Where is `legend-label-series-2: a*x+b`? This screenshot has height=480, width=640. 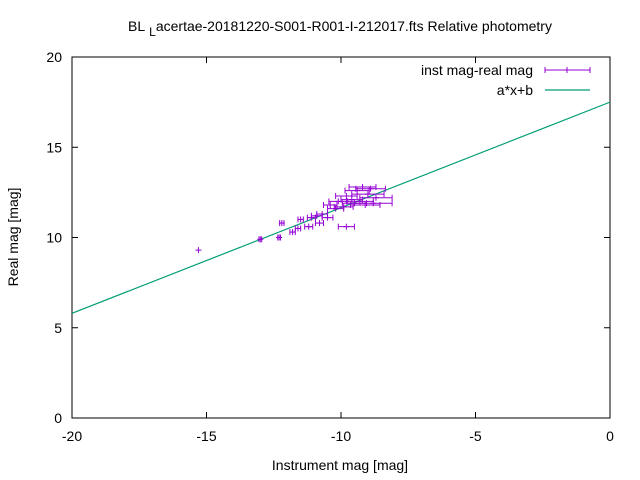 legend-label-series-2: a*x+b is located at coordinates (515, 90).